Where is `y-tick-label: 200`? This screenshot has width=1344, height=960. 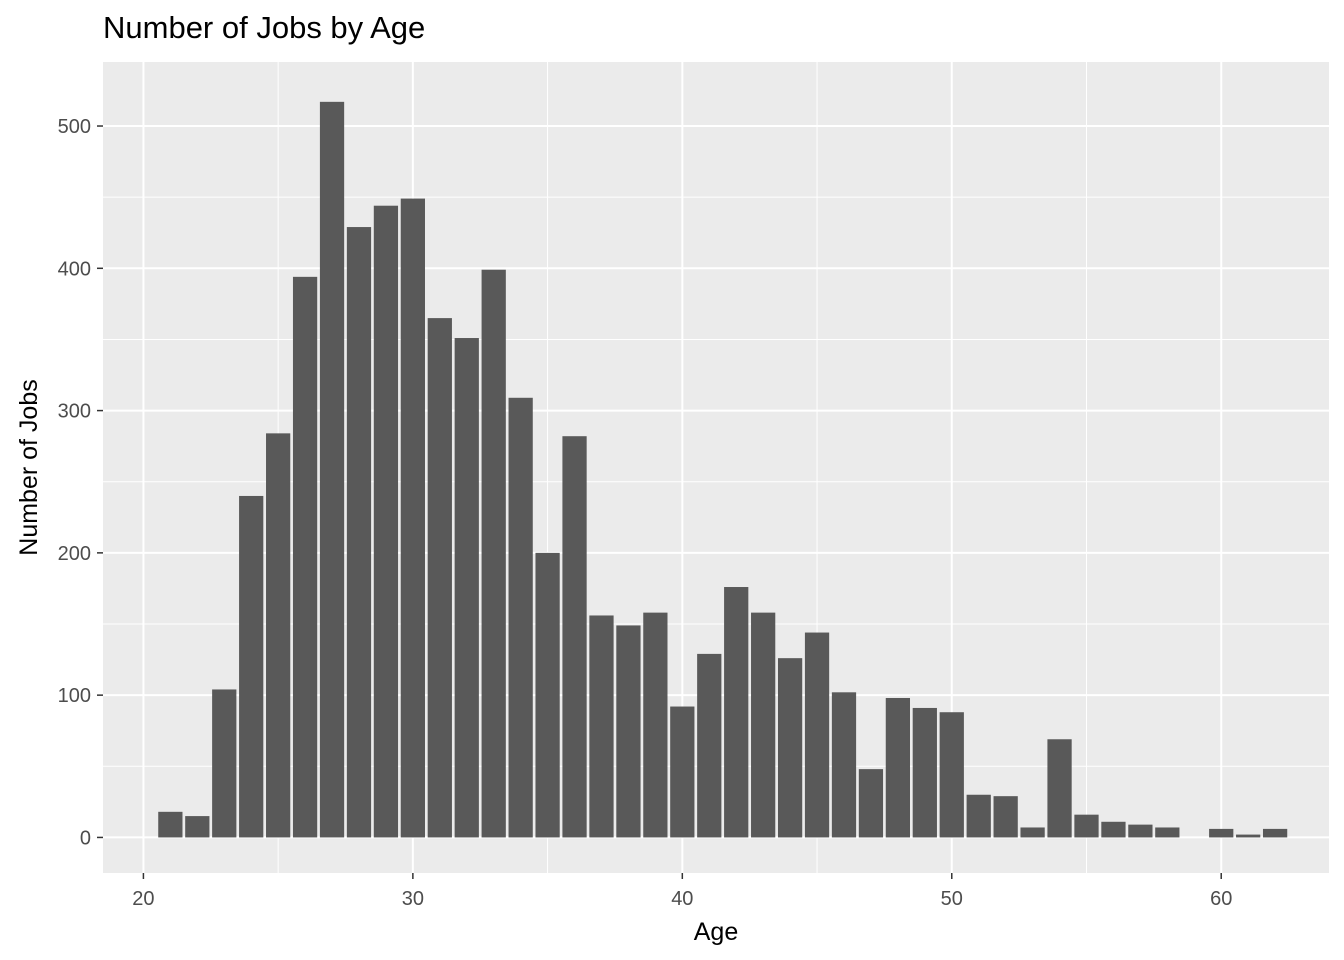 y-tick-label: 200 is located at coordinates (74, 554).